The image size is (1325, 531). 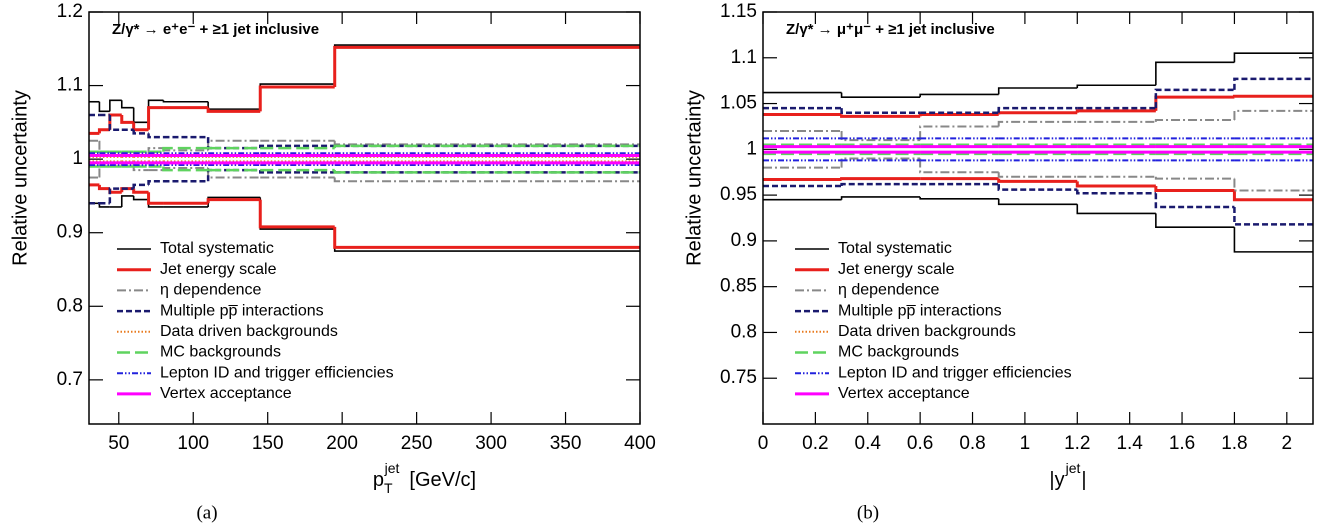 I want to click on legend-label: Lepton ID and trigger efficiencies, so click(x=955, y=372).